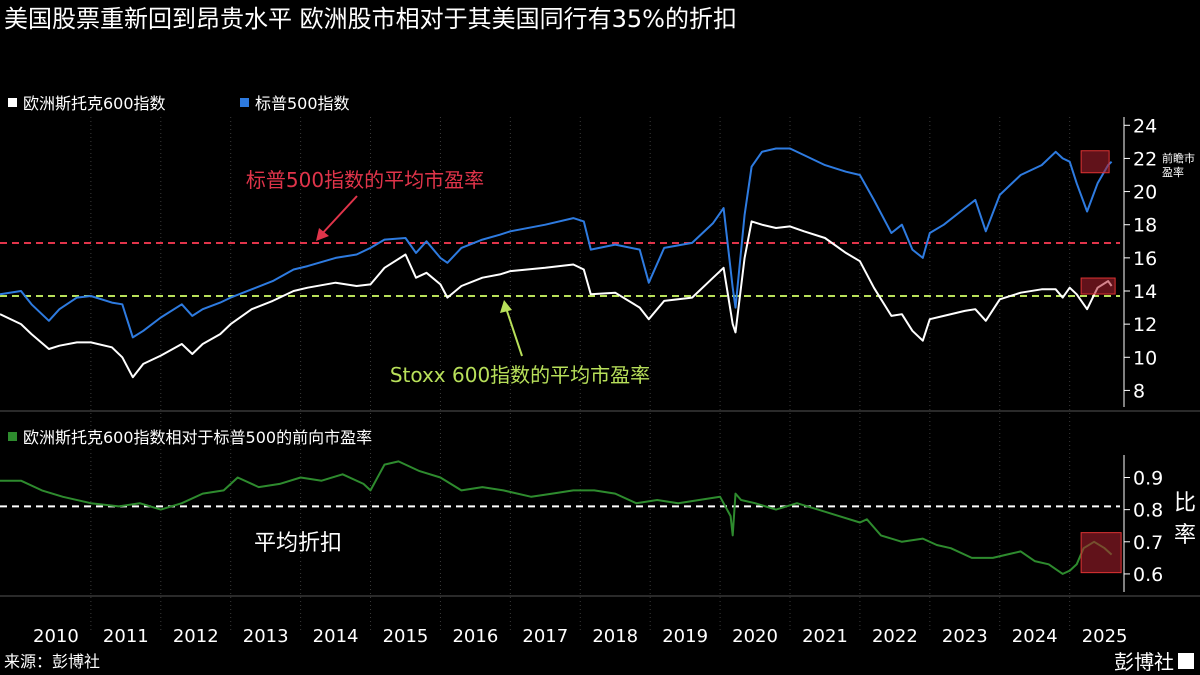 The image size is (1200, 675). Describe the element at coordinates (370, 19) in the screenshot. I see `chart-title: 美国股票重新回到昂贵水平 欧洲股市相对于其美国同行有35%的折扣` at that location.